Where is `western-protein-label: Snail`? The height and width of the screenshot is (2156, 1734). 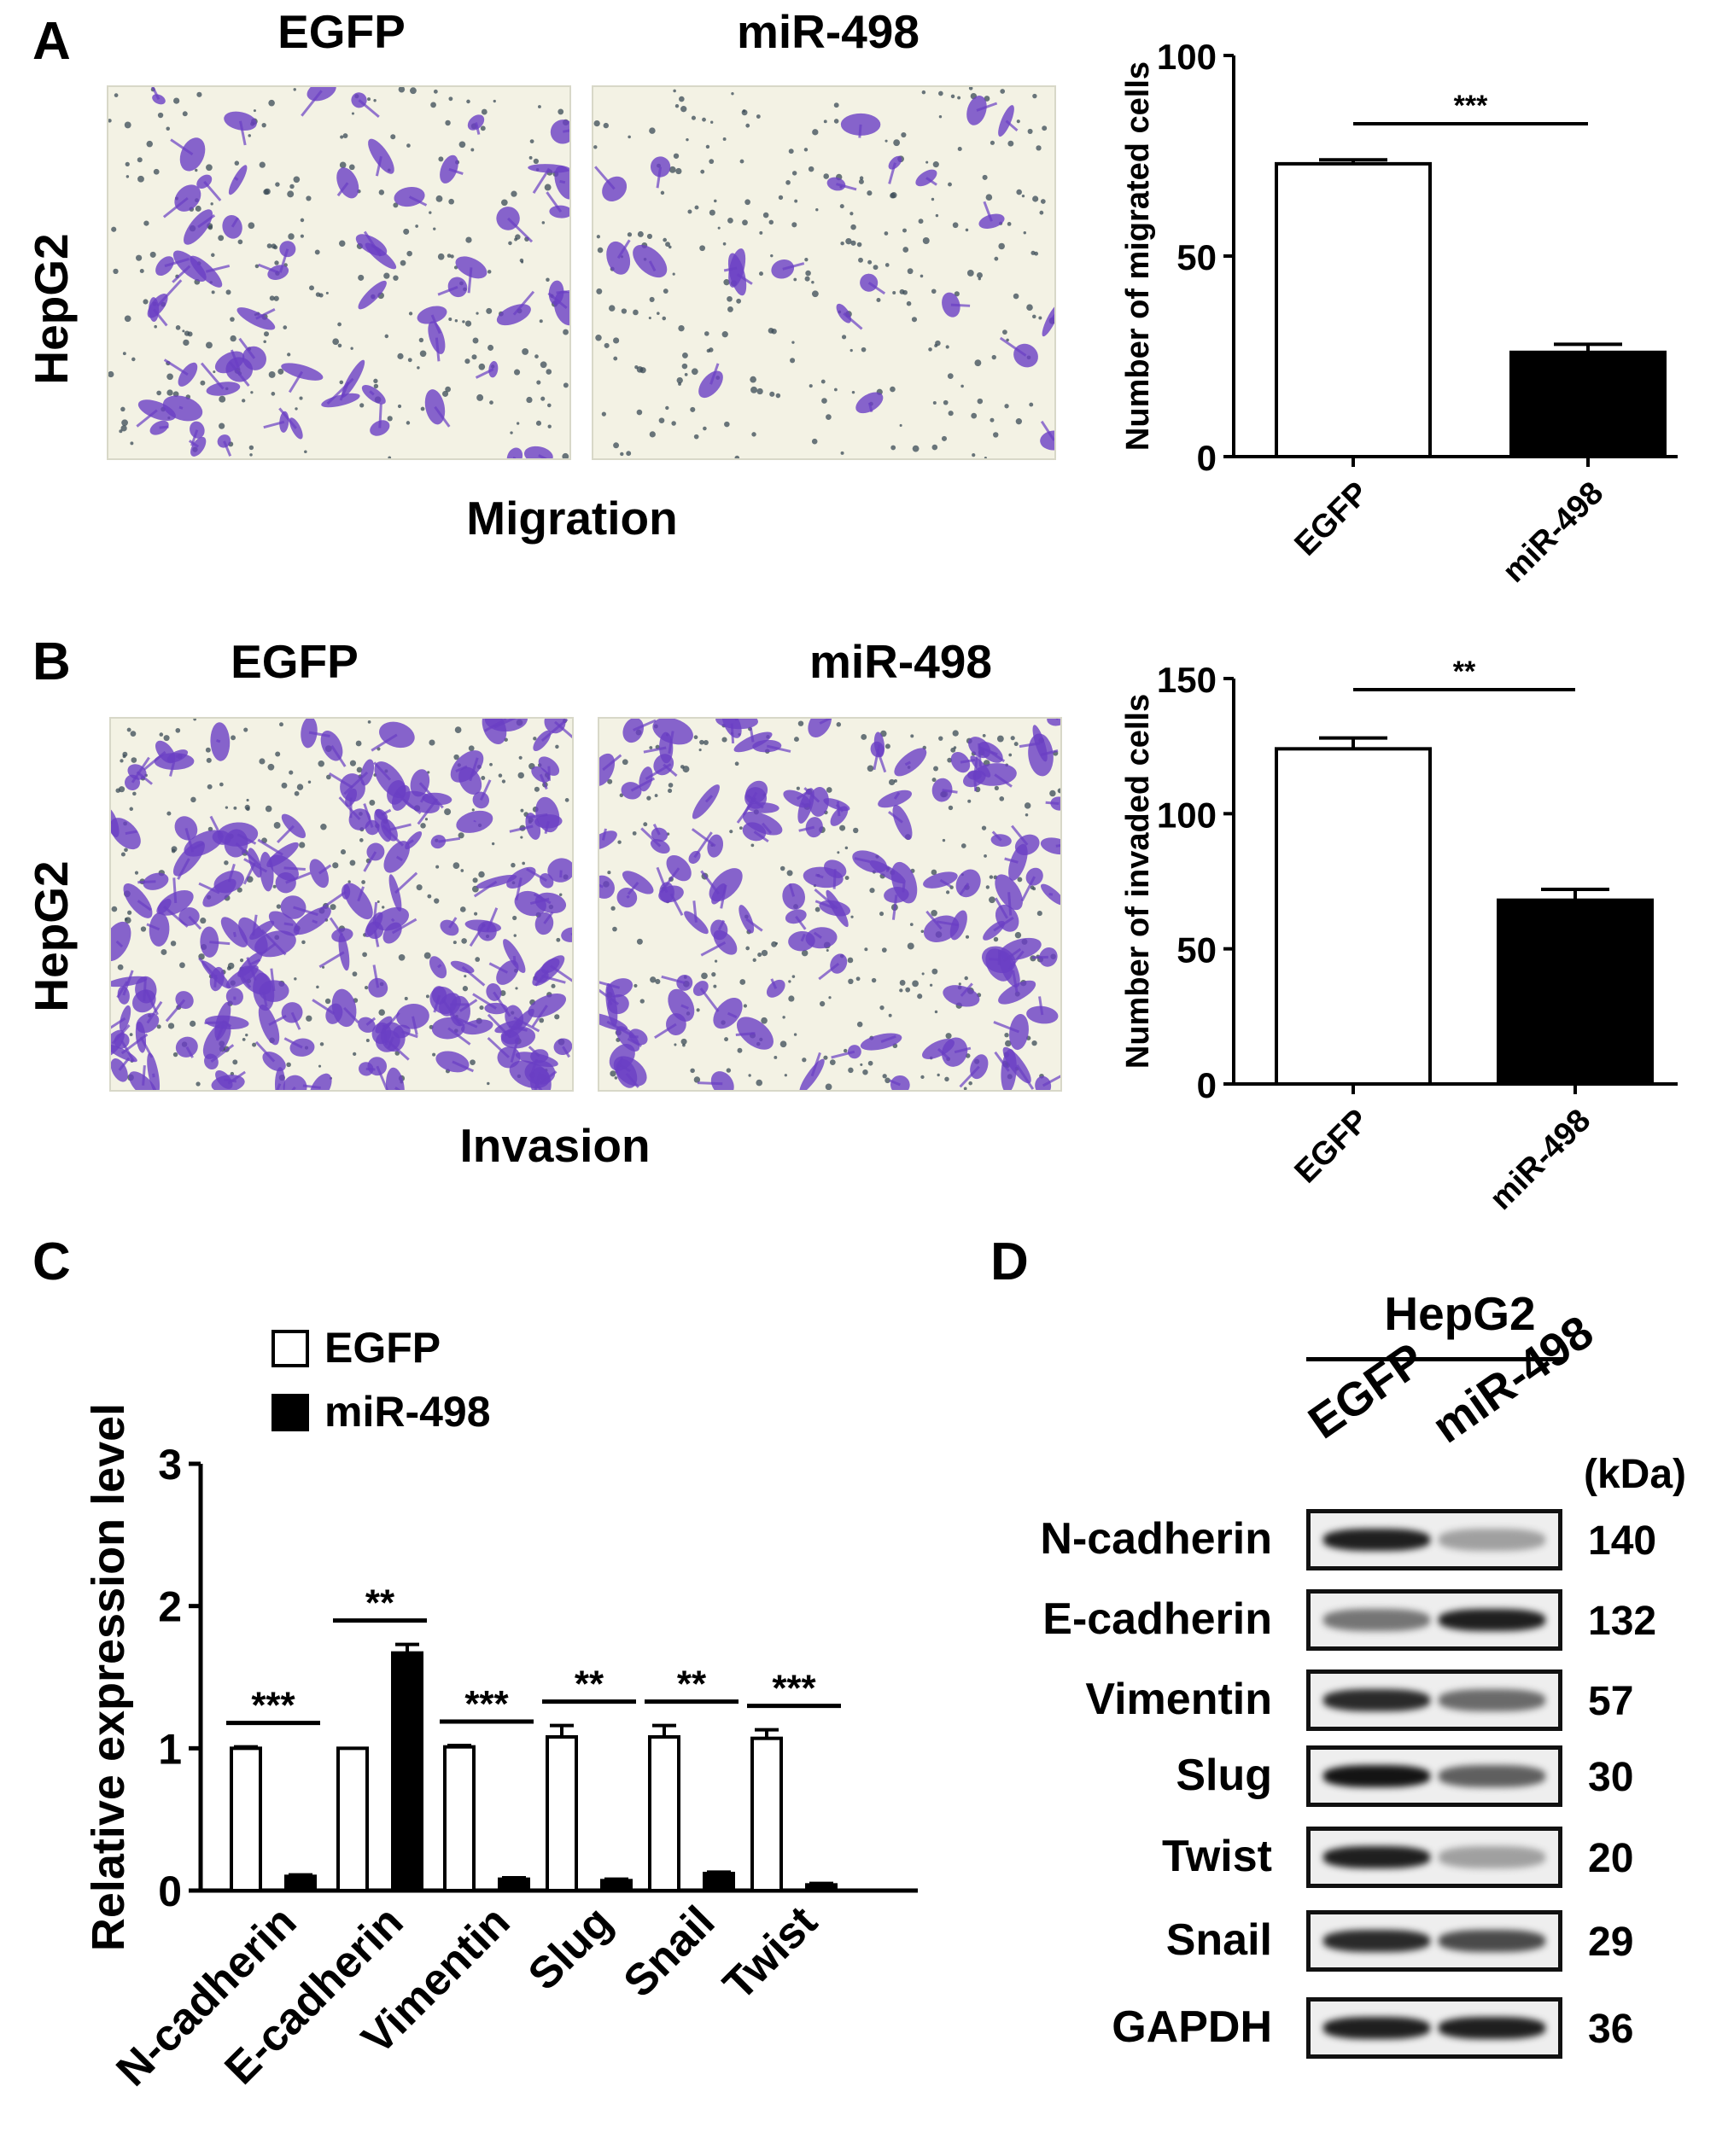 western-protein-label: Snail is located at coordinates (1218, 1940).